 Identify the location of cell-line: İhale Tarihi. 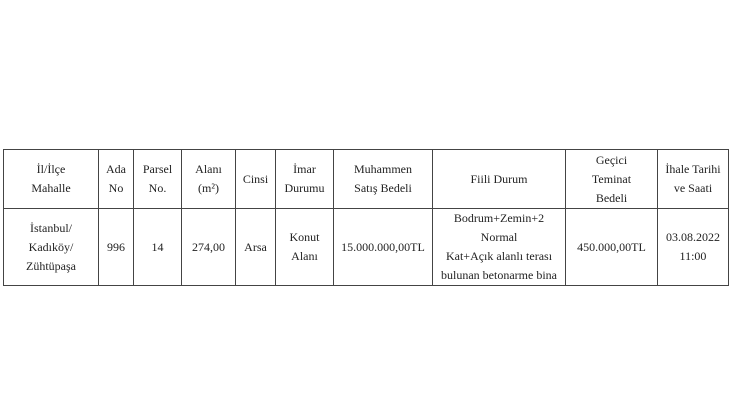
(693, 169).